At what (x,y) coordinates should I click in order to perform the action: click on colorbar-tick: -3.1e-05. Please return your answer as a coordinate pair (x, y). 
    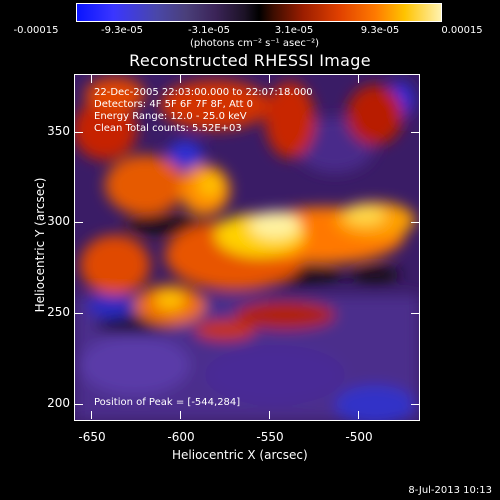
    Looking at the image, I should click on (209, 30).